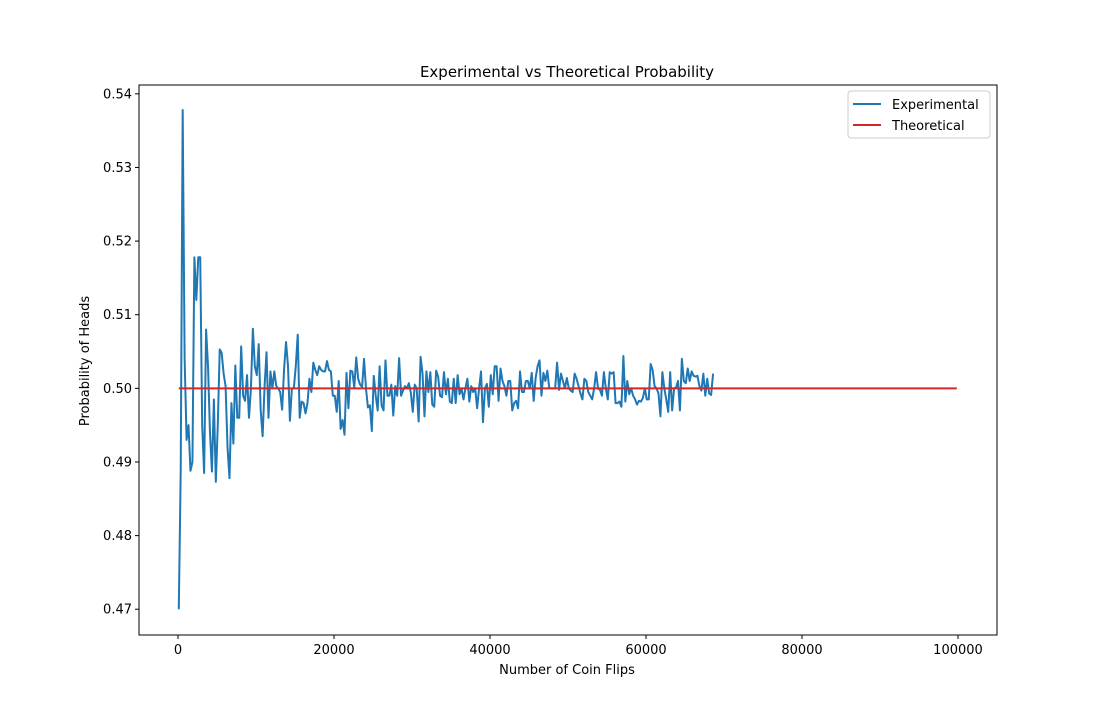 The width and height of the screenshot is (1108, 712). Describe the element at coordinates (178, 650) in the screenshot. I see `x-tick-label: 0` at that location.